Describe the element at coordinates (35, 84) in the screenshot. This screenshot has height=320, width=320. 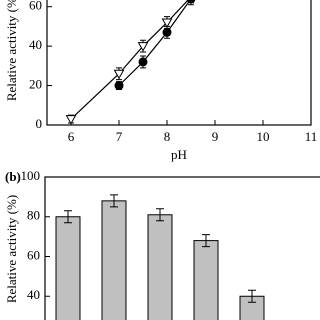
I see `y-tick-label: 20` at that location.